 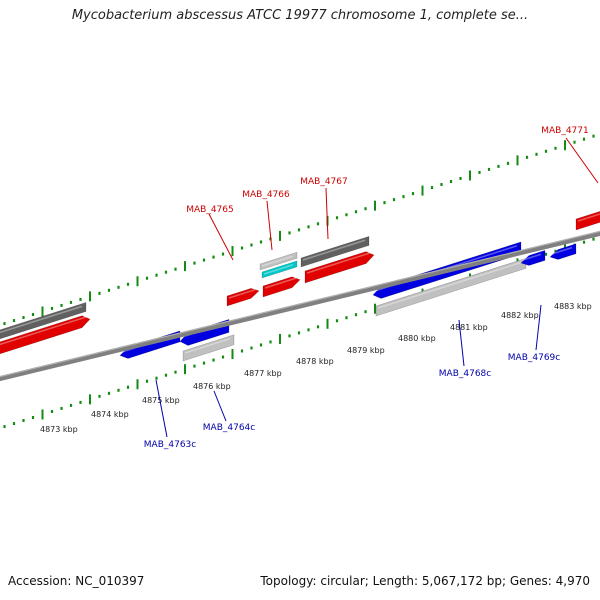 I want to click on feature-arrow-right, so click(x=563, y=251).